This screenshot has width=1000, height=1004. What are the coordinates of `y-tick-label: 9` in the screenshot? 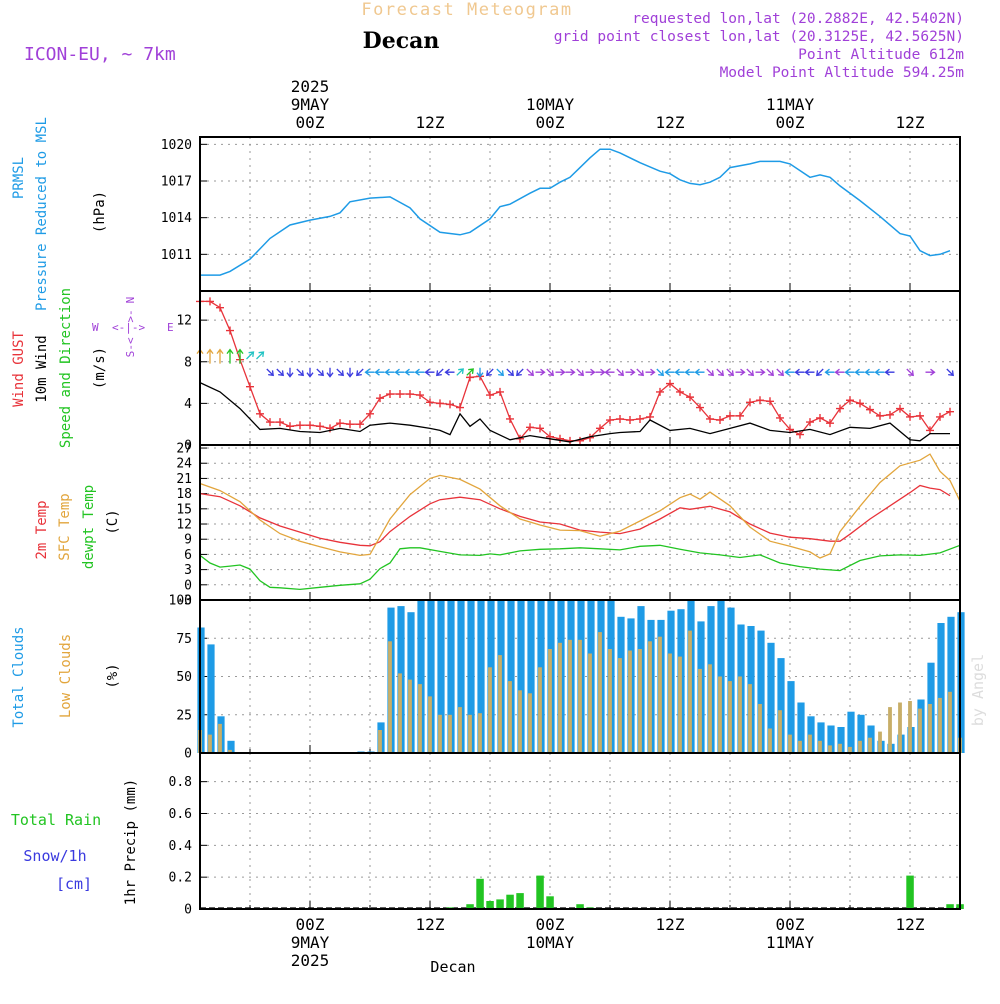 It's located at (188, 540).